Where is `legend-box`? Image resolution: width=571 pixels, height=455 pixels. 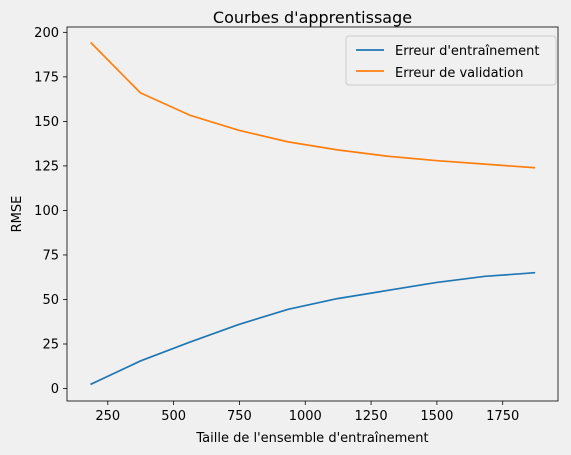
legend-box is located at coordinates (451, 60).